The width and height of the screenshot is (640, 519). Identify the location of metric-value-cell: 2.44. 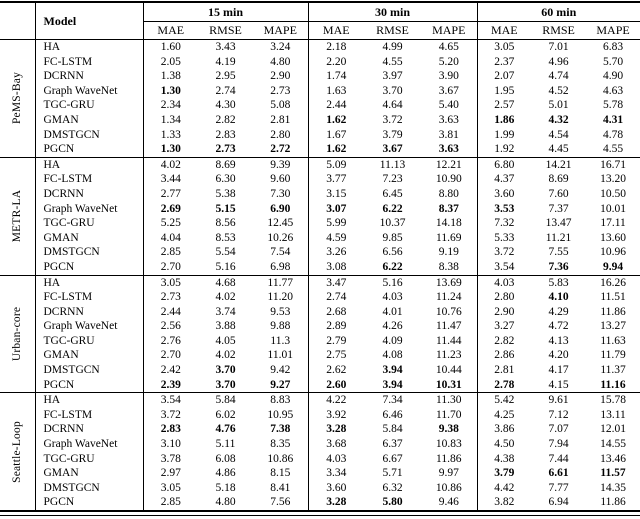
(336, 105).